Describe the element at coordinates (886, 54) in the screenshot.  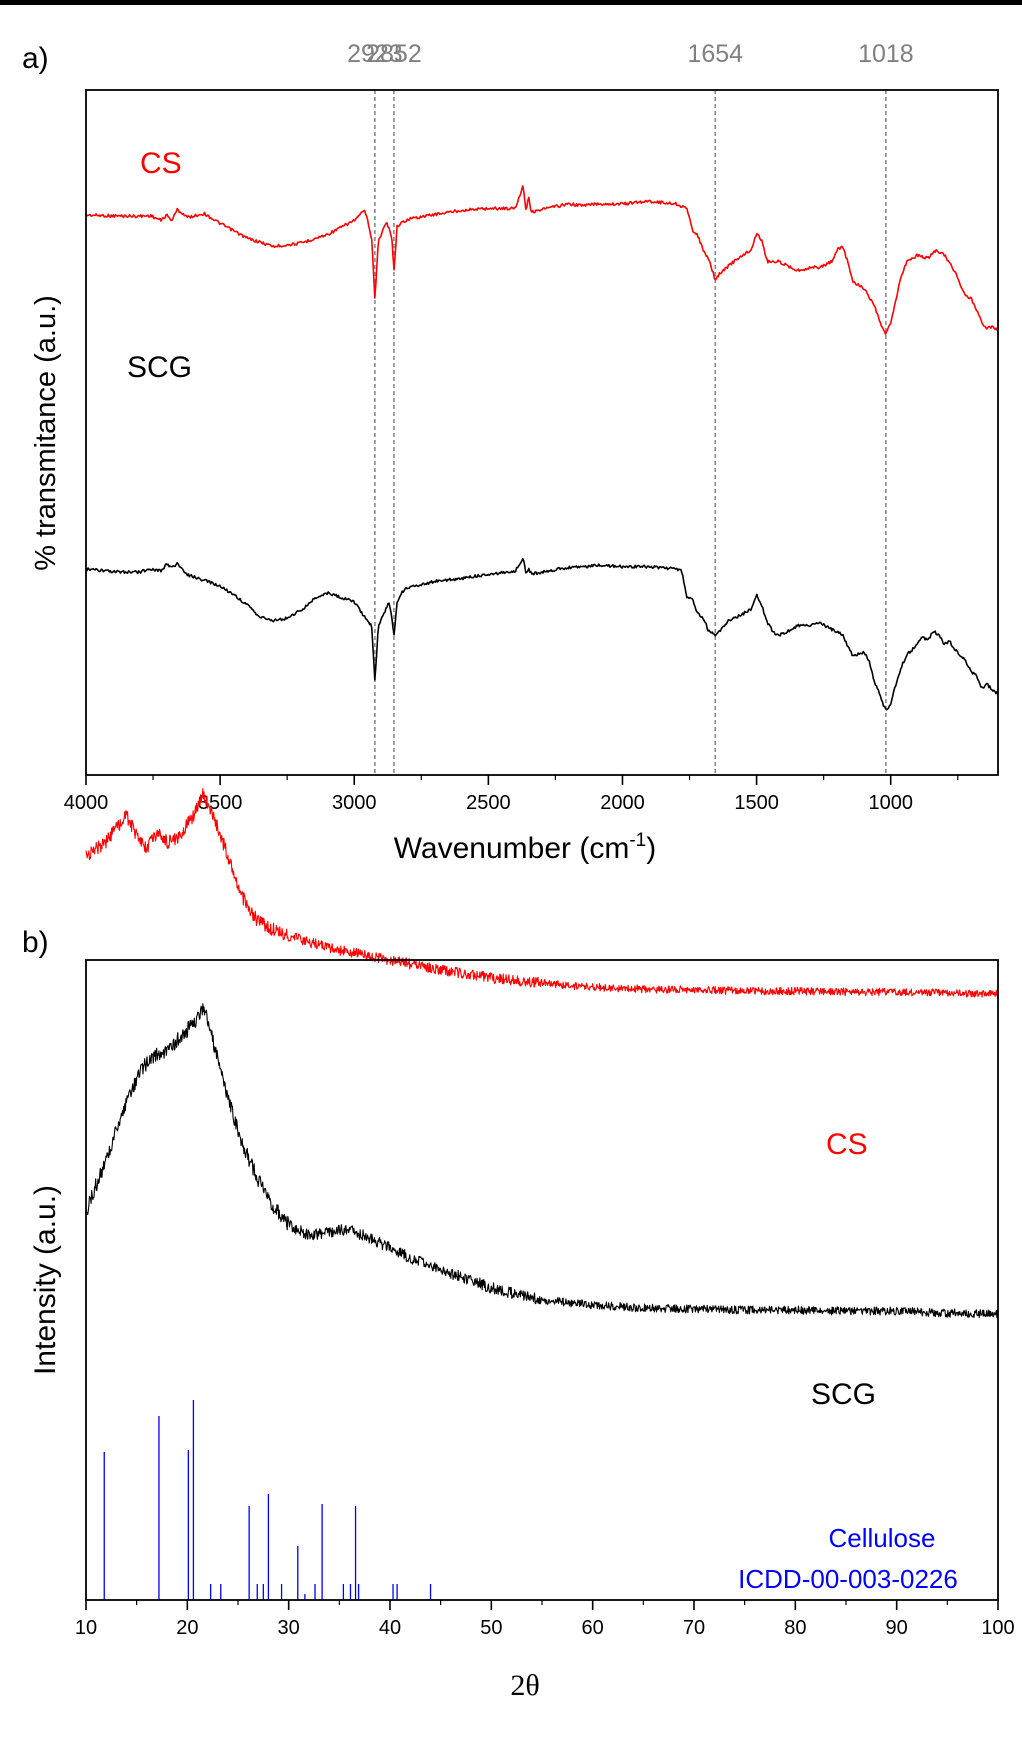
I see `ref-label-1018: 1018` at that location.